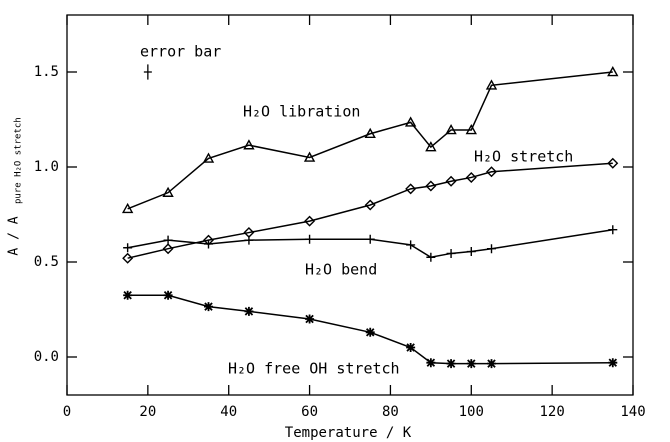 The image size is (670, 442). What do you see at coordinates (471, 412) in the screenshot?
I see `x-tick-label: 100` at bounding box center [471, 412].